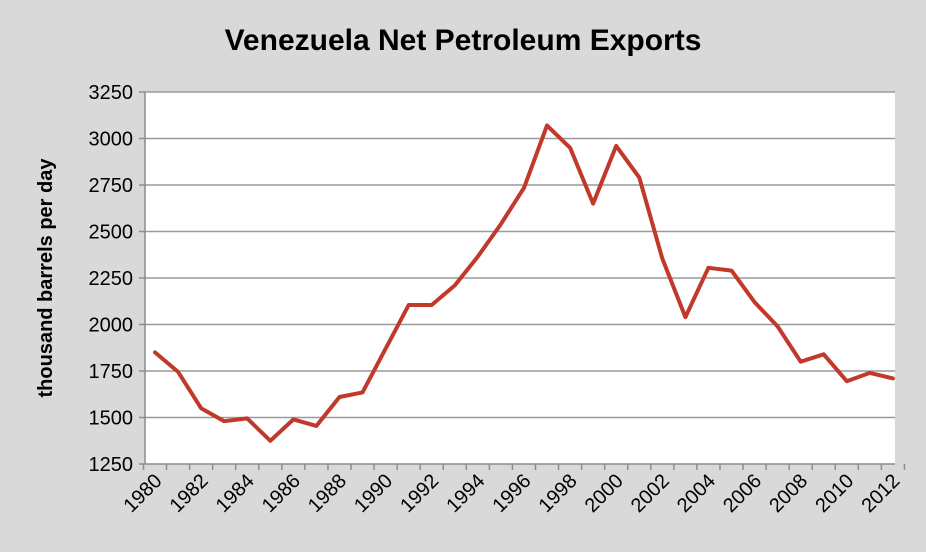 Image resolution: width=926 pixels, height=552 pixels. Describe the element at coordinates (696, 493) in the screenshot. I see `x-tick-label: 2004` at that location.